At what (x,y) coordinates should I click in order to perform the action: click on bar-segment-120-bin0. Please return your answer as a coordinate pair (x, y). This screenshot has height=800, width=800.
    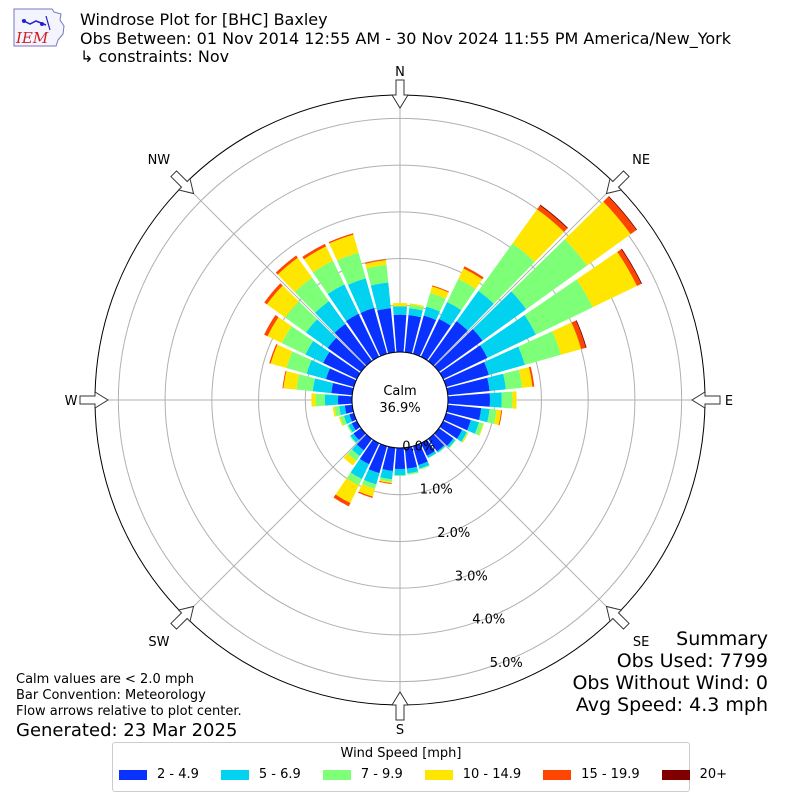
    Looking at the image, I should click on (451, 429).